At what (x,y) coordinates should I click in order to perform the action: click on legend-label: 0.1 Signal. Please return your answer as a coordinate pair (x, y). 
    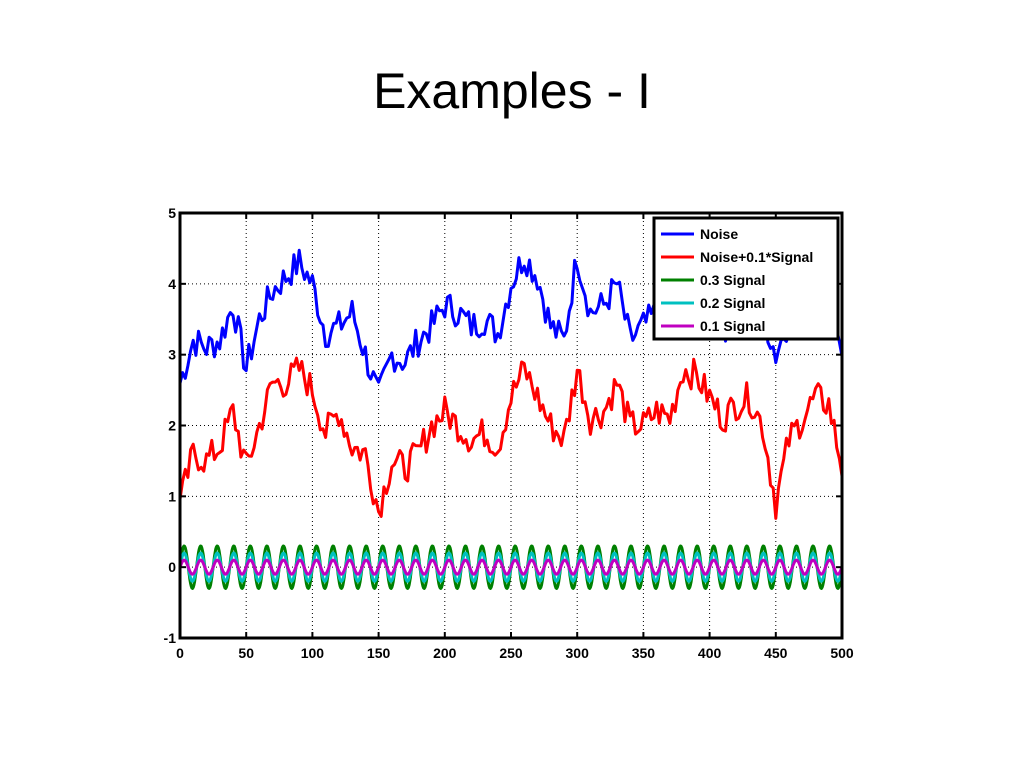
    Looking at the image, I should click on (732, 326).